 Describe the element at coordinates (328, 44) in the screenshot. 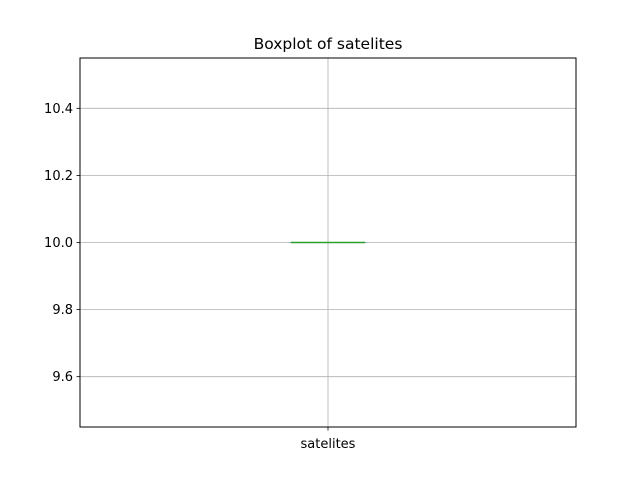

I see `chart-title: Boxplot of satelites` at that location.